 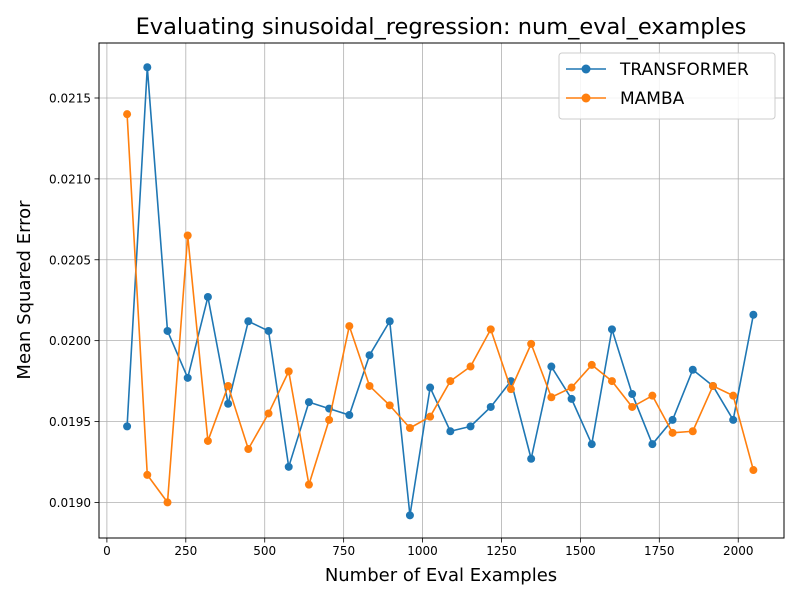 I want to click on x-tick-label: 500, so click(x=264, y=551).